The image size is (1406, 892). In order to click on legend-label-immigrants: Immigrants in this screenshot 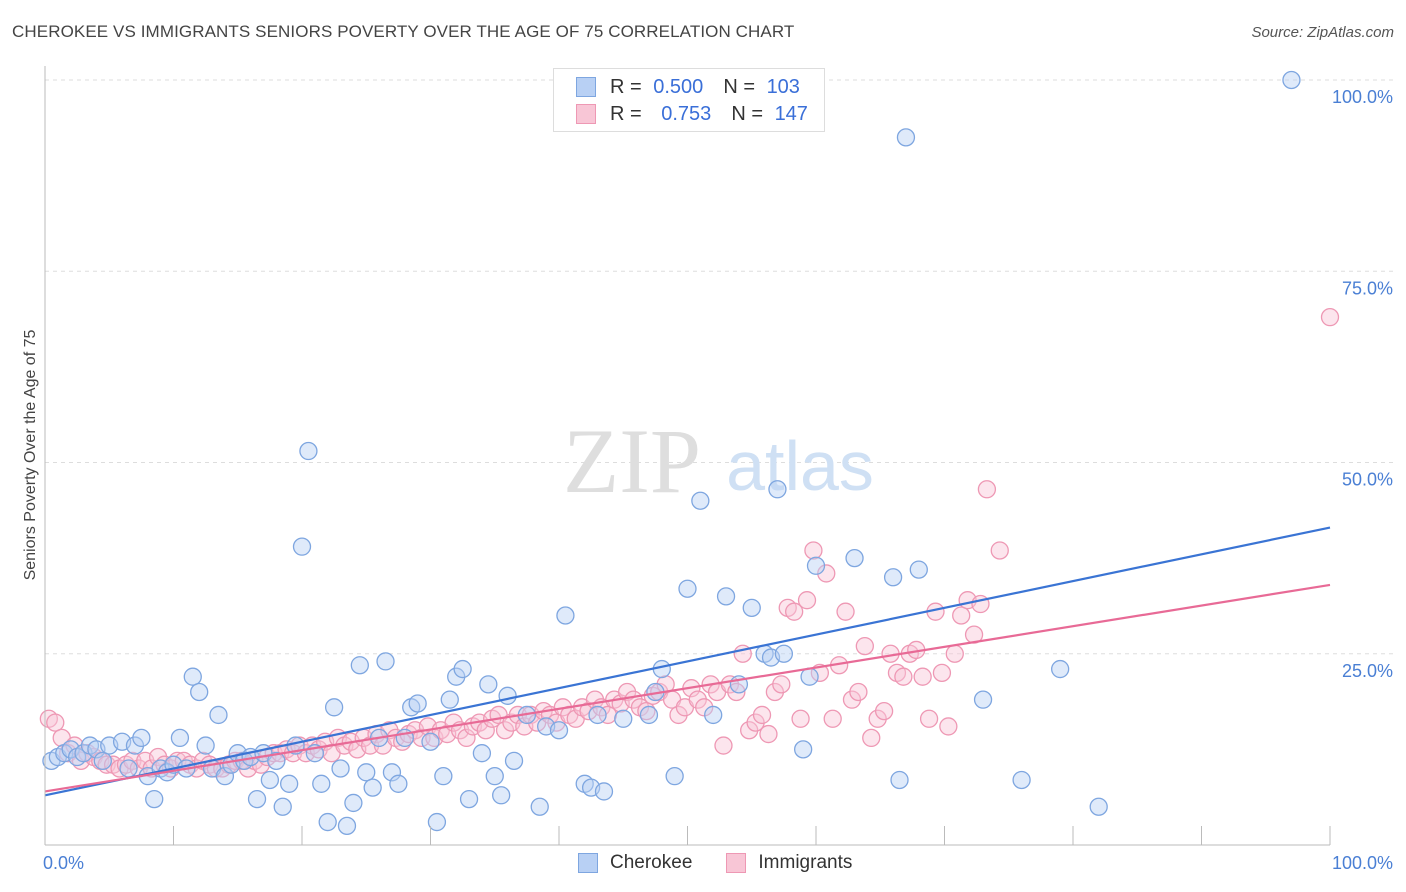, I will do `click(805, 862)`.